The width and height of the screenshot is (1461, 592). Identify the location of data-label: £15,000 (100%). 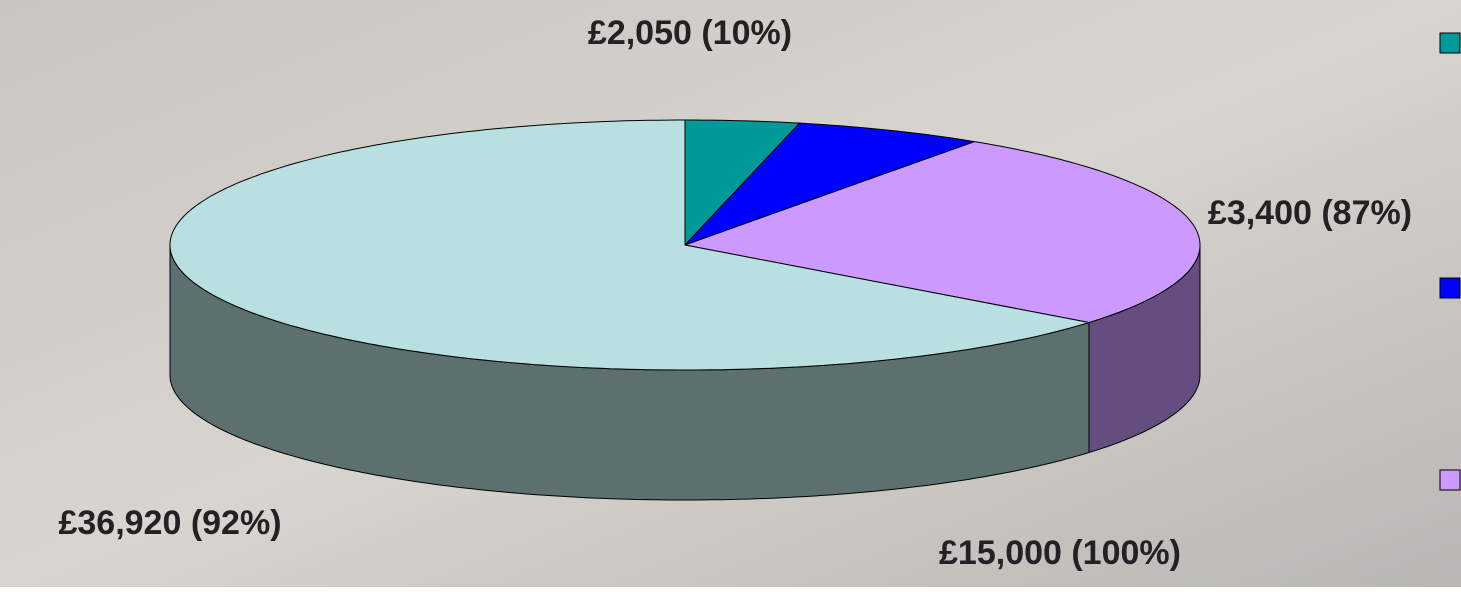
(1060, 553).